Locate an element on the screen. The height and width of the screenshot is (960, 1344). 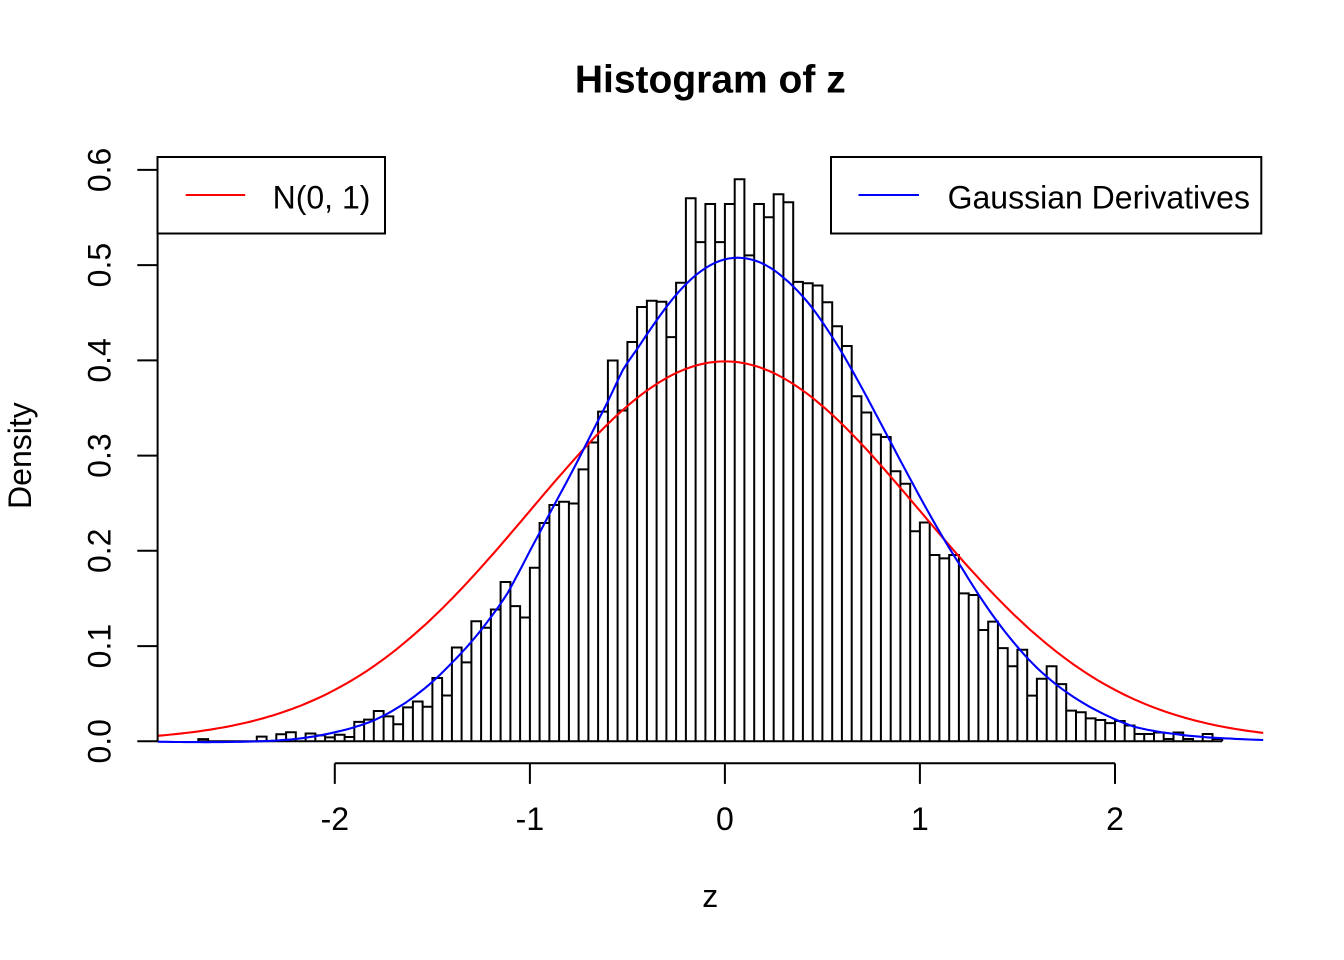
svg-text: 2 is located at coordinates (1115, 819).